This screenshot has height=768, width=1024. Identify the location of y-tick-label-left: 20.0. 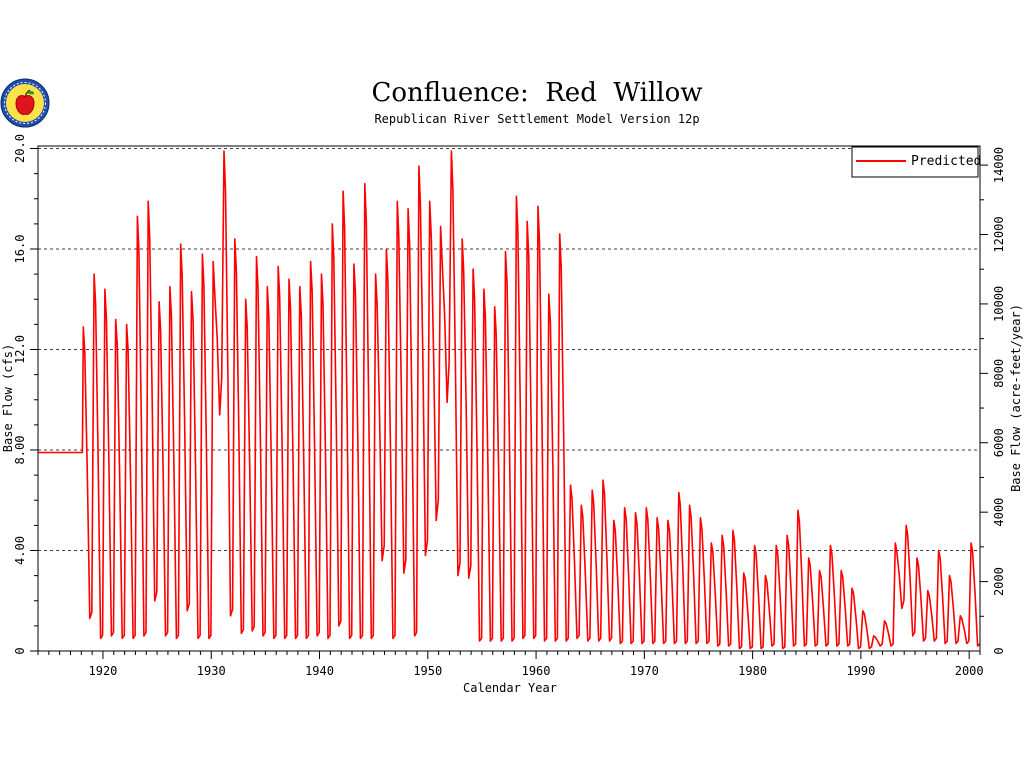
(20, 148).